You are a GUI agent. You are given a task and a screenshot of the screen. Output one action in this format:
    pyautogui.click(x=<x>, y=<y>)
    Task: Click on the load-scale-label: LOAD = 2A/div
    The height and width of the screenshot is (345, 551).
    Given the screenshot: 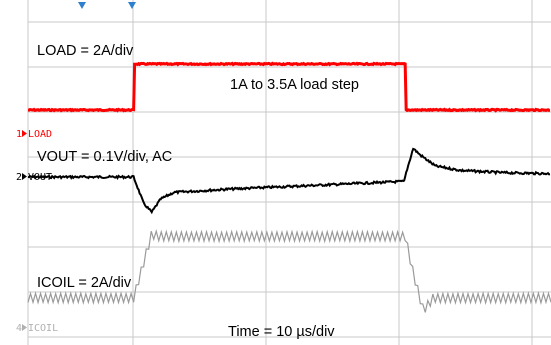 What is the action you would take?
    pyautogui.click(x=85, y=51)
    